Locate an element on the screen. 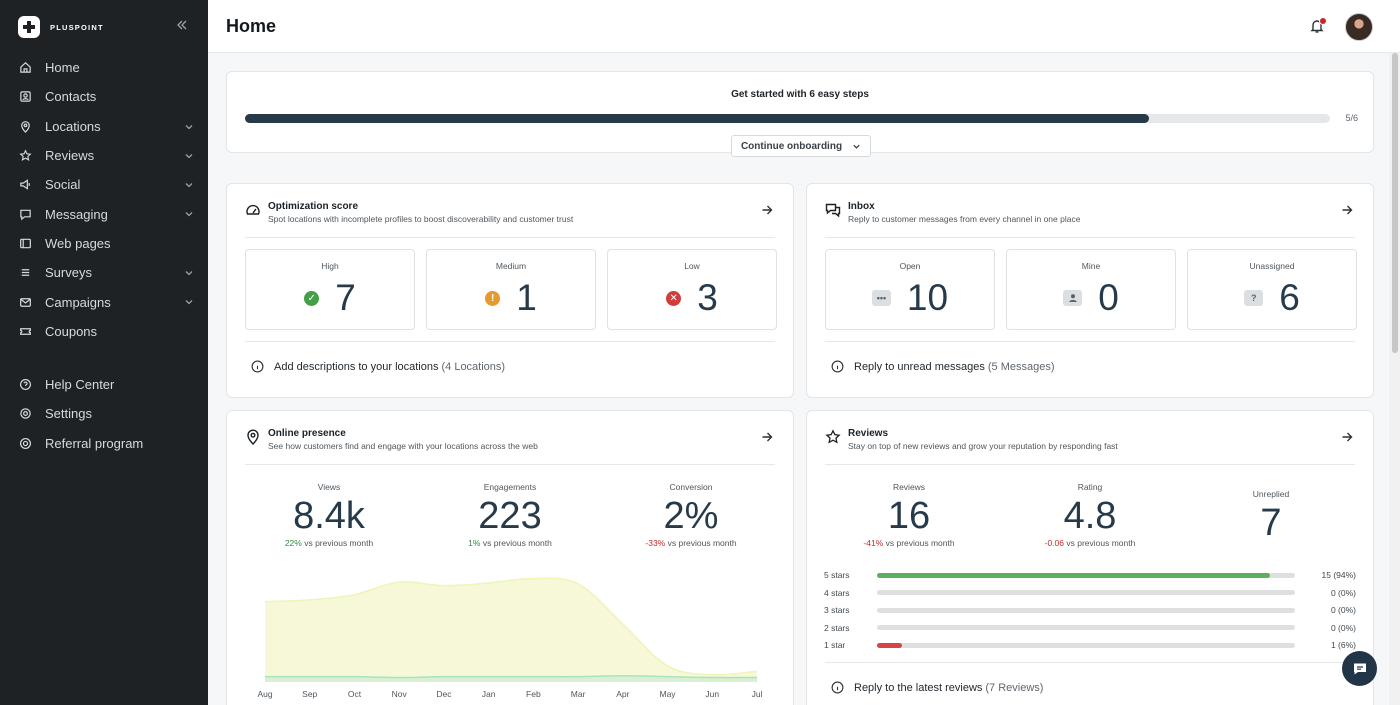 This screenshot has height=705, width=1400. sidebar-item-reviews: Reviews is located at coordinates (106, 155).